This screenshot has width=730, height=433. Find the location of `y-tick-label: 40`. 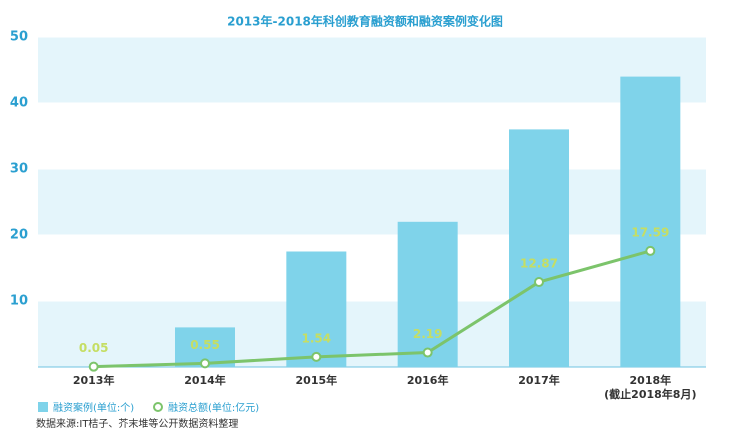

y-tick-label: 40 is located at coordinates (19, 103).